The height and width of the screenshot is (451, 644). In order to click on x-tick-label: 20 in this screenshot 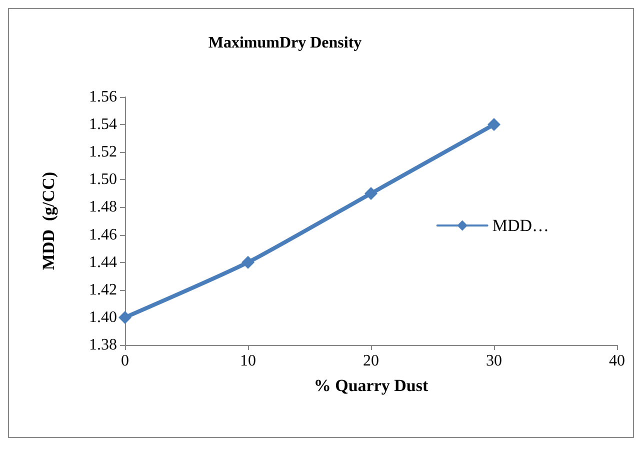, I will do `click(371, 361)`.